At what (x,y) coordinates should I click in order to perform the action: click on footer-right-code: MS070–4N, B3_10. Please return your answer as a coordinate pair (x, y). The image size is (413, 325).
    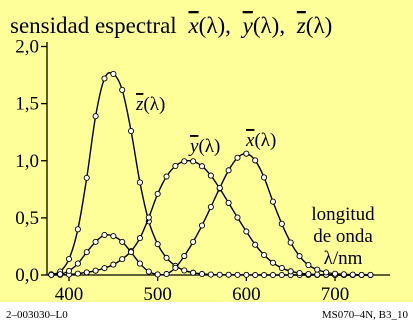
    Looking at the image, I should click on (365, 315).